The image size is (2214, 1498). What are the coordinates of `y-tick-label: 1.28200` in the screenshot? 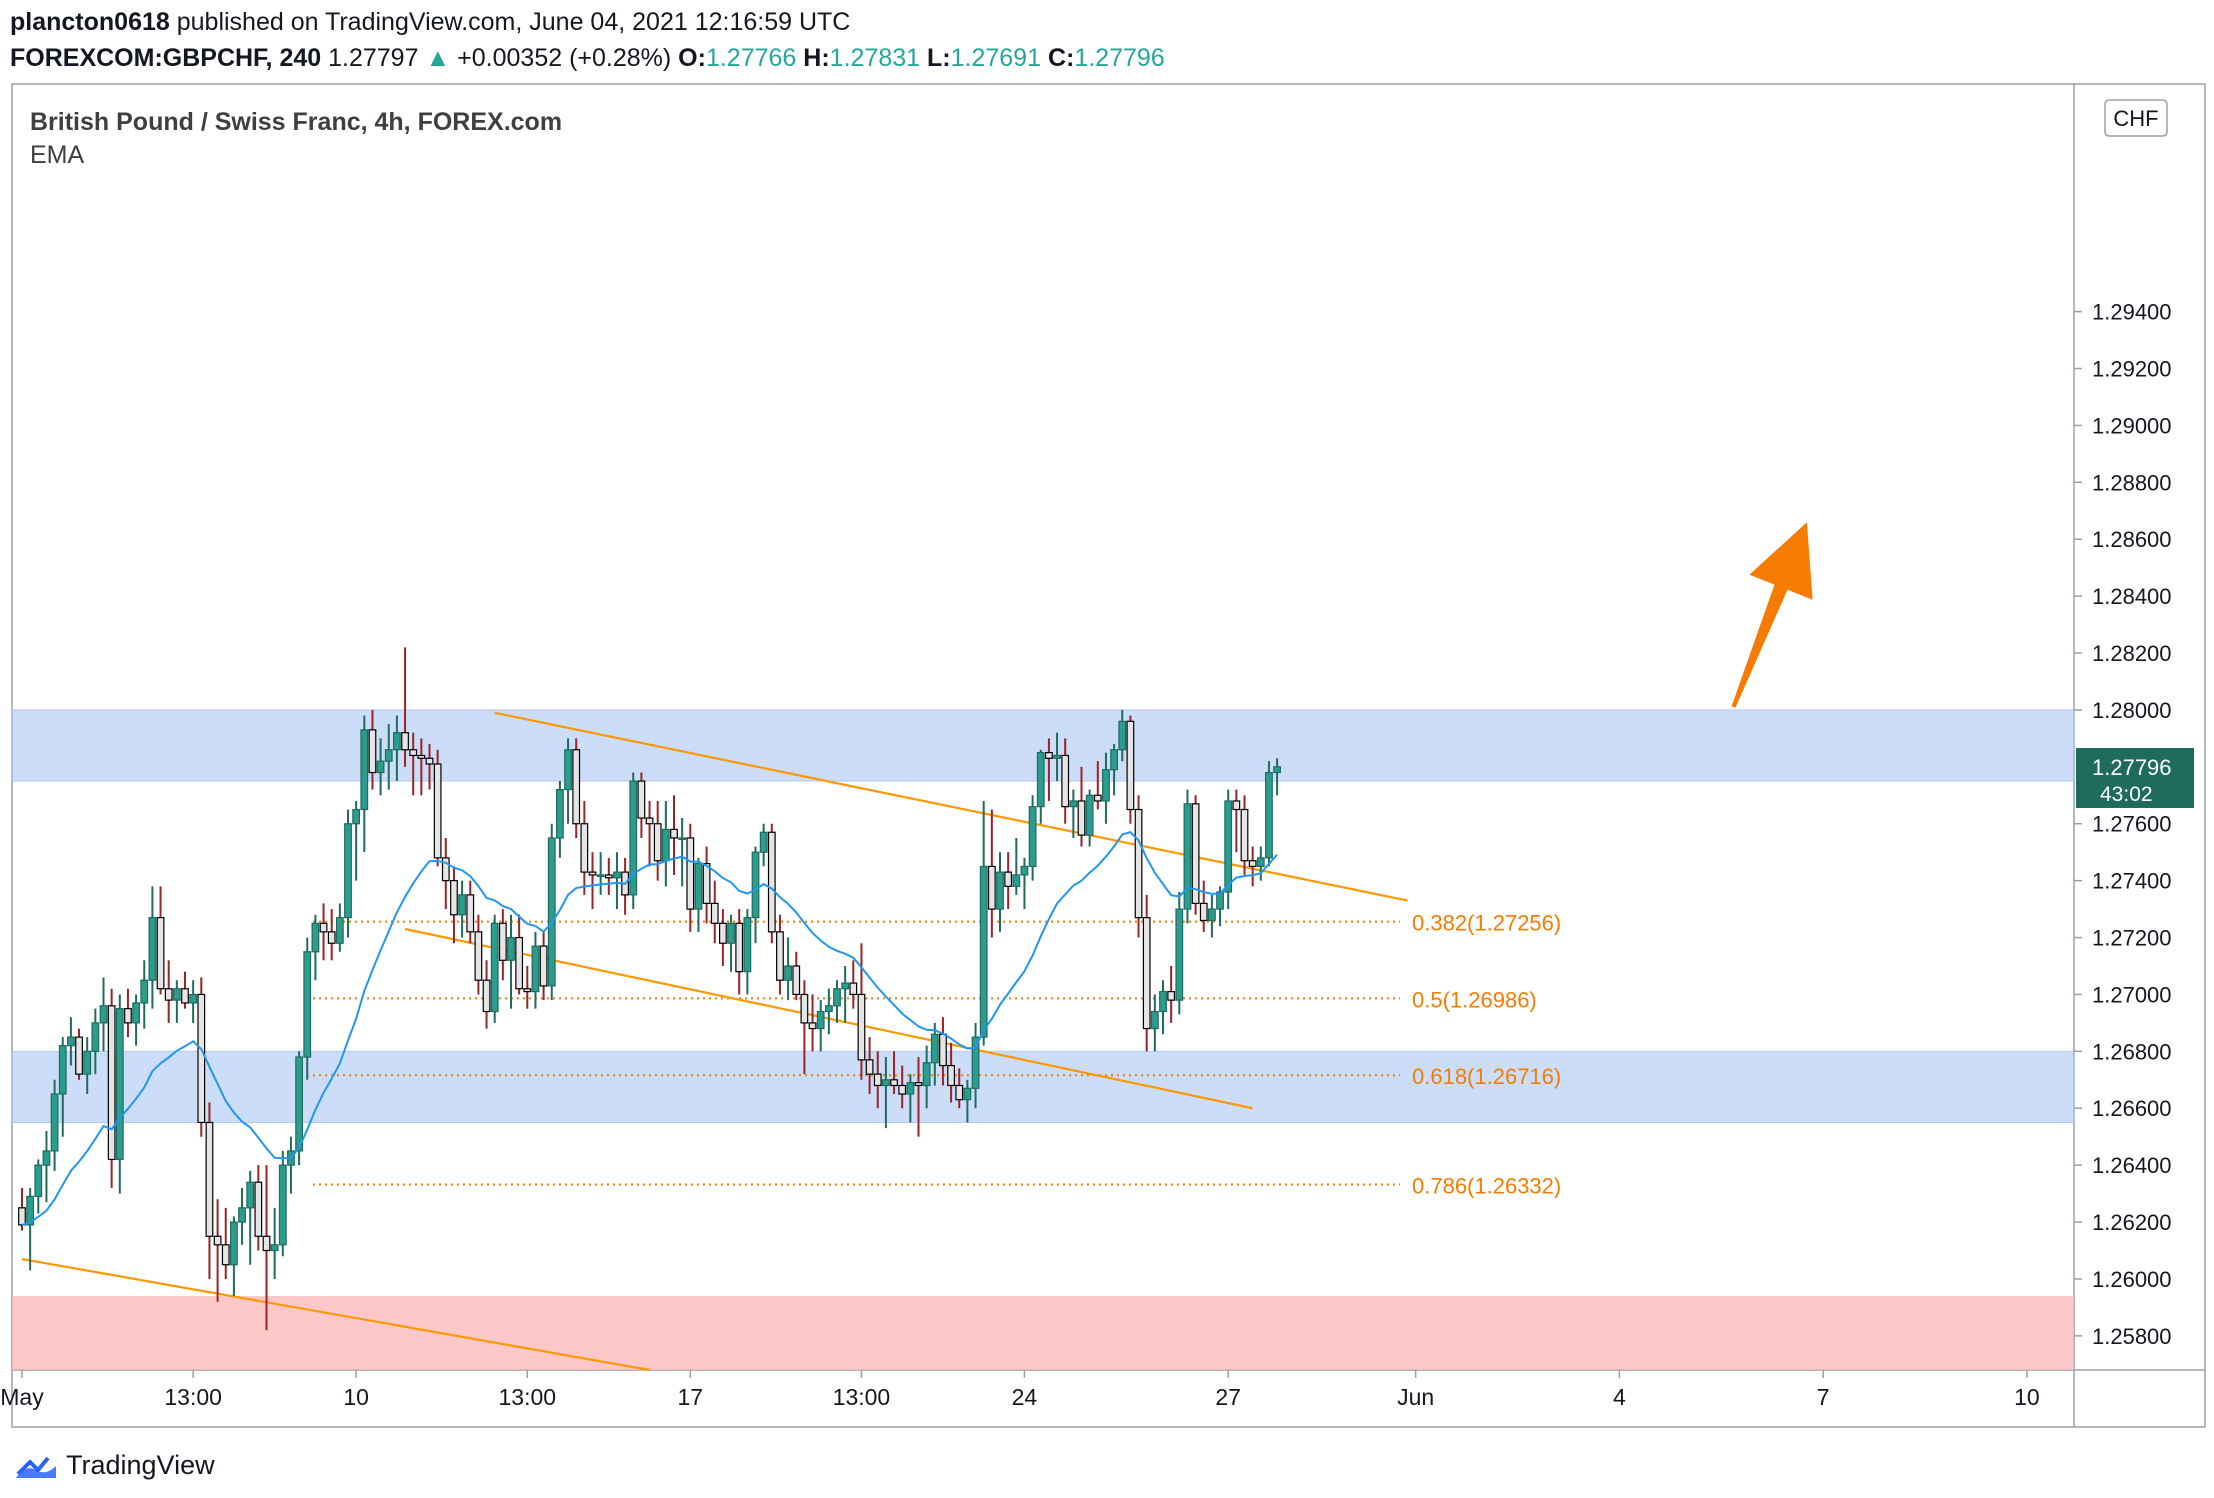 It's located at (2132, 653).